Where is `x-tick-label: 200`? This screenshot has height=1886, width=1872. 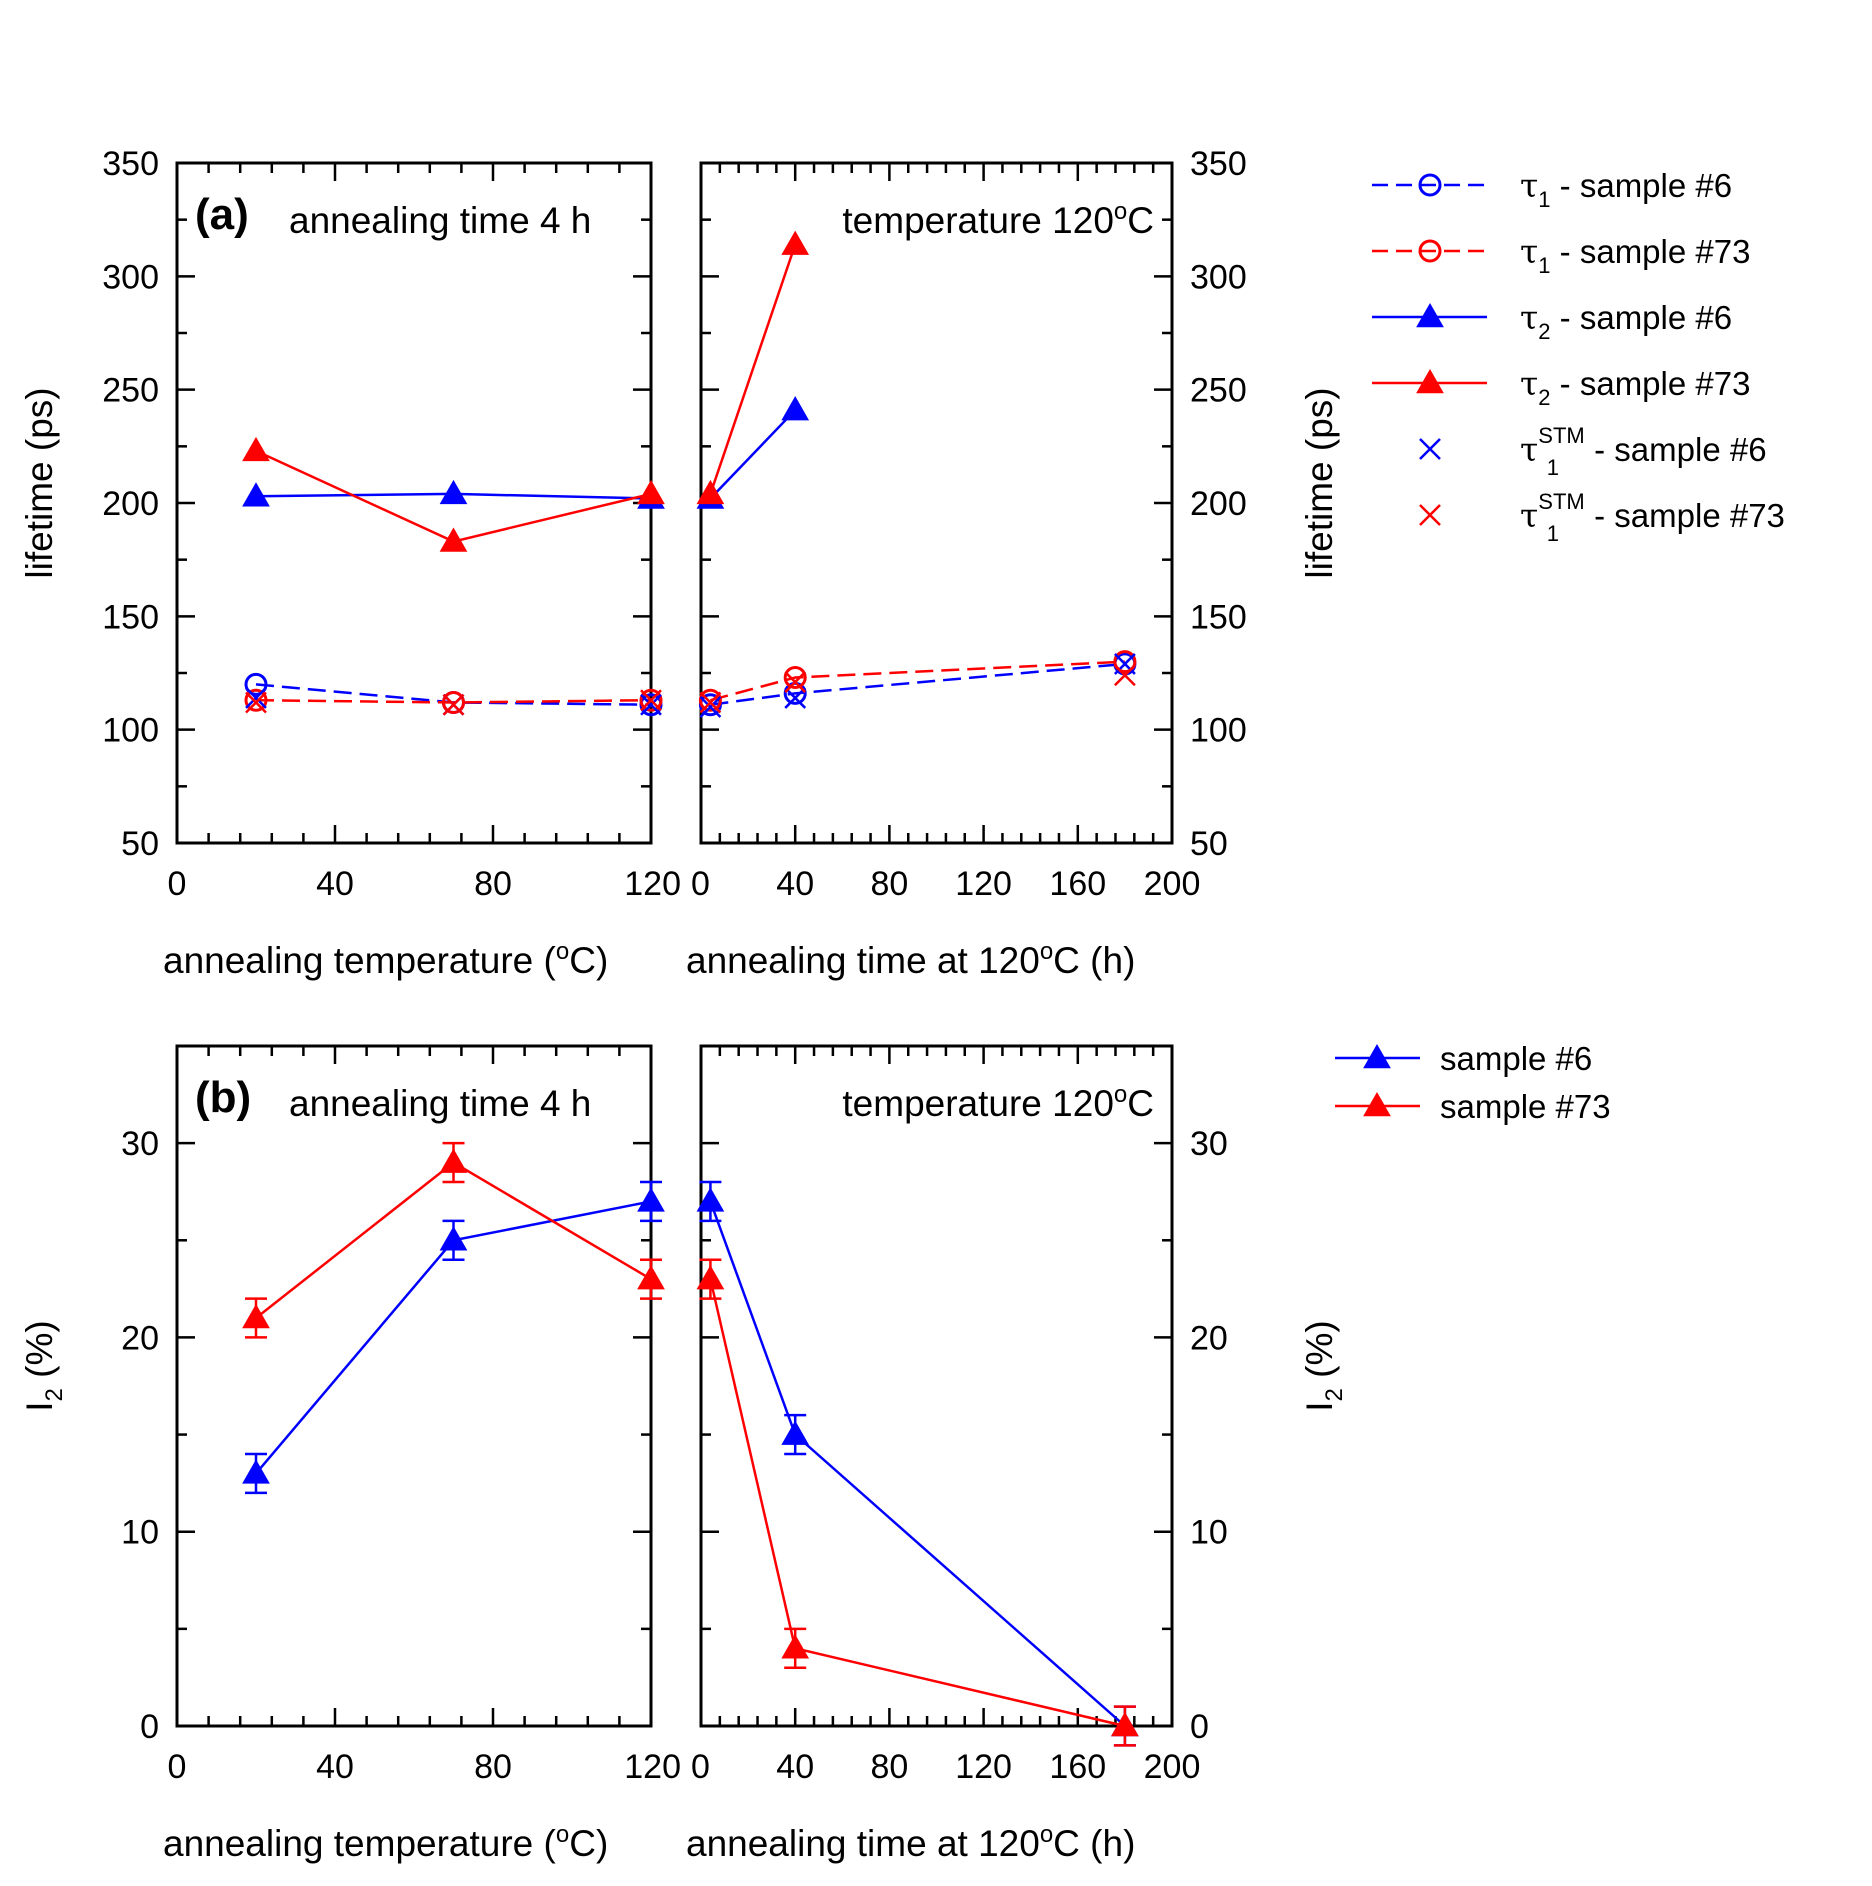
x-tick-label: 200 is located at coordinates (1172, 1767).